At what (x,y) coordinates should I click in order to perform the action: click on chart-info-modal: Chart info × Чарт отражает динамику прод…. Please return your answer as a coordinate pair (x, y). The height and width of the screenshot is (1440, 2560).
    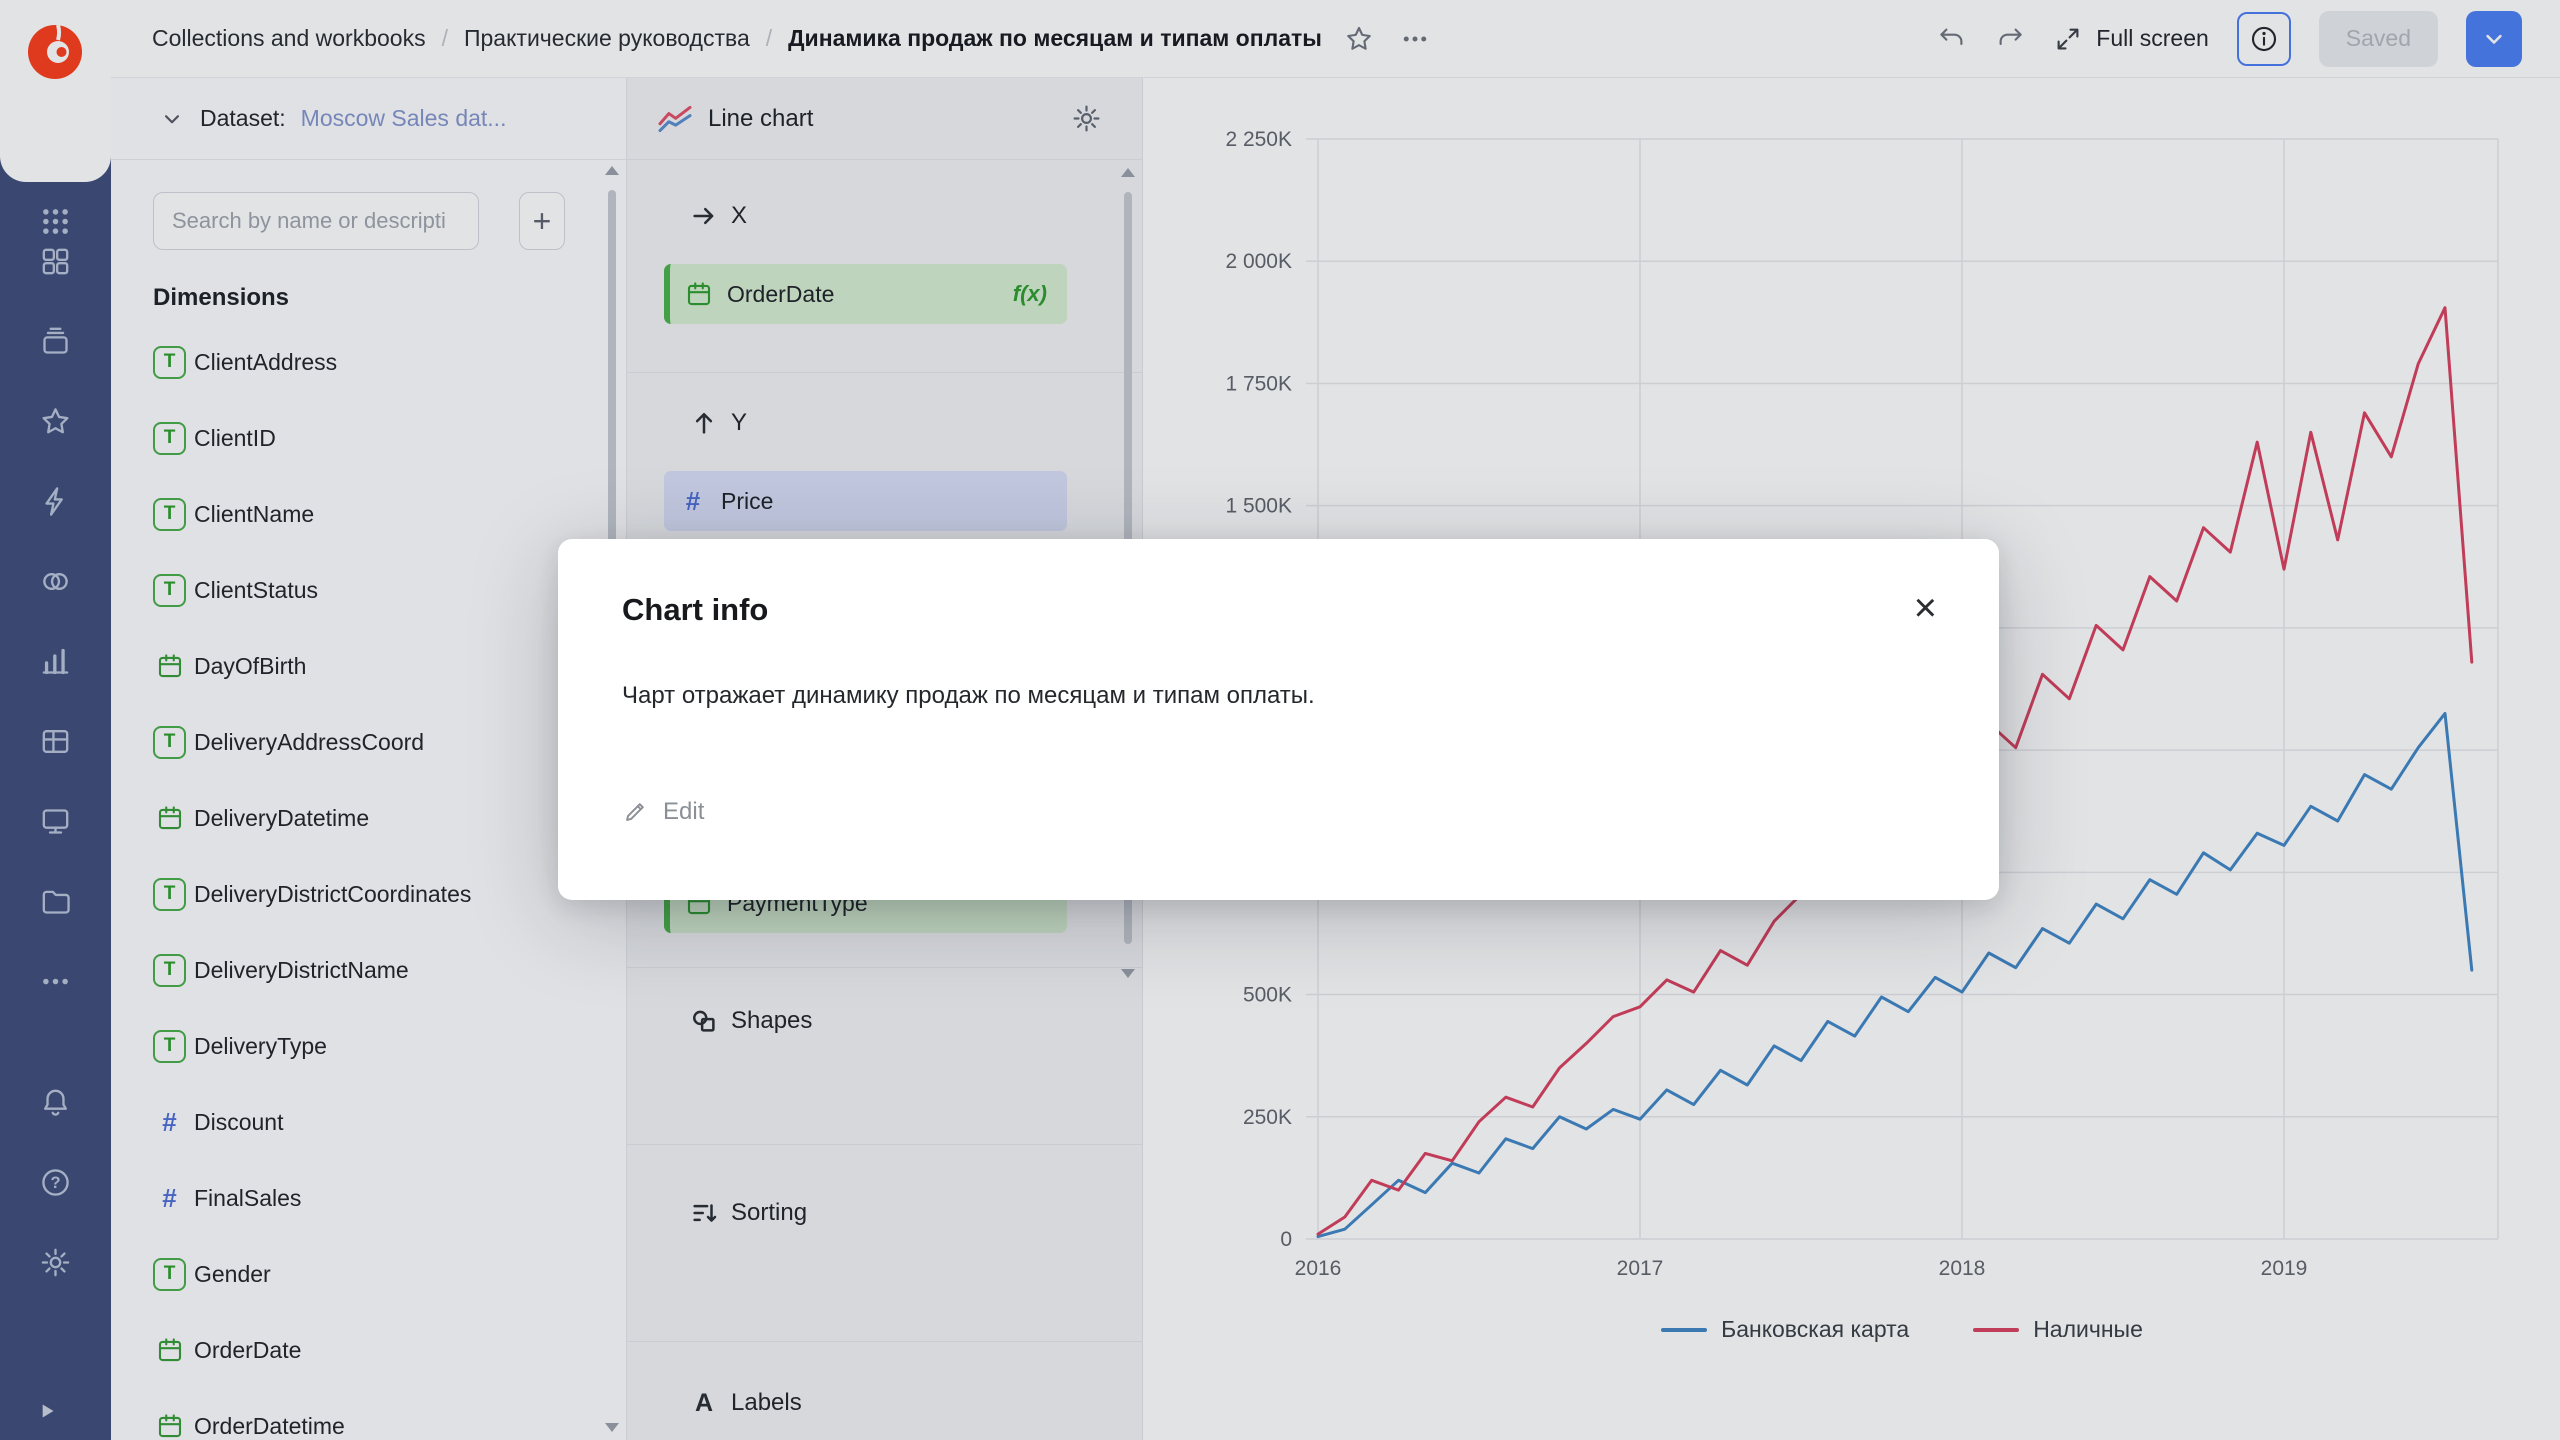
    Looking at the image, I should click on (1278, 719).